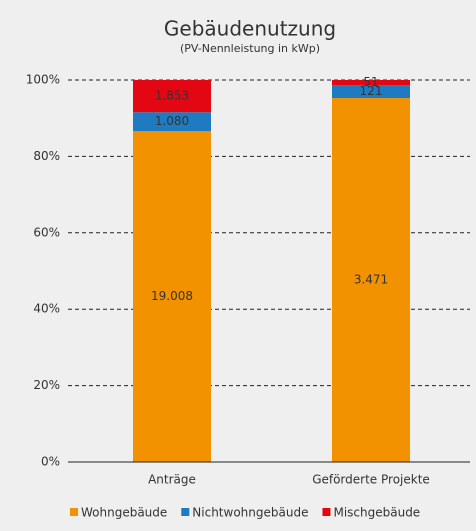 The height and width of the screenshot is (531, 476). What do you see at coordinates (250, 513) in the screenshot?
I see `legend-label: Nichtwohngebäude` at bounding box center [250, 513].